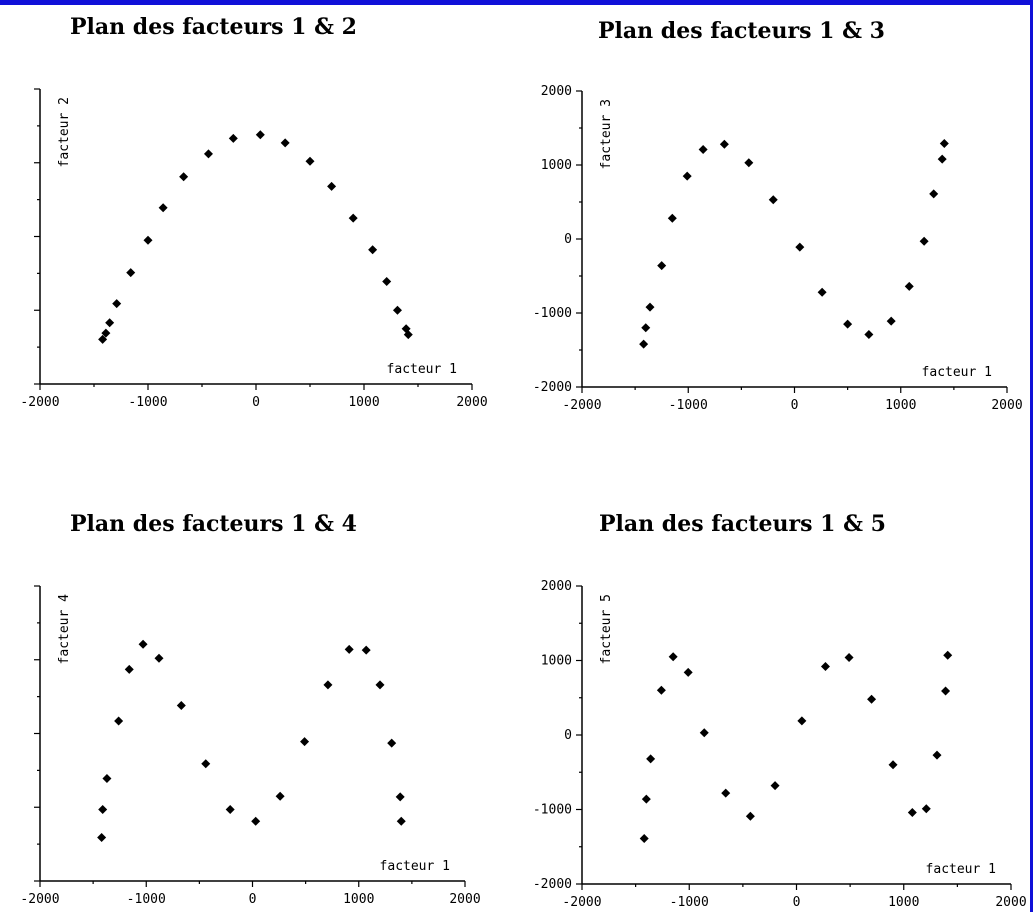  Describe the element at coordinates (742, 524) in the screenshot. I see `chart-title: Plan des facteurs 1 & 5` at that location.